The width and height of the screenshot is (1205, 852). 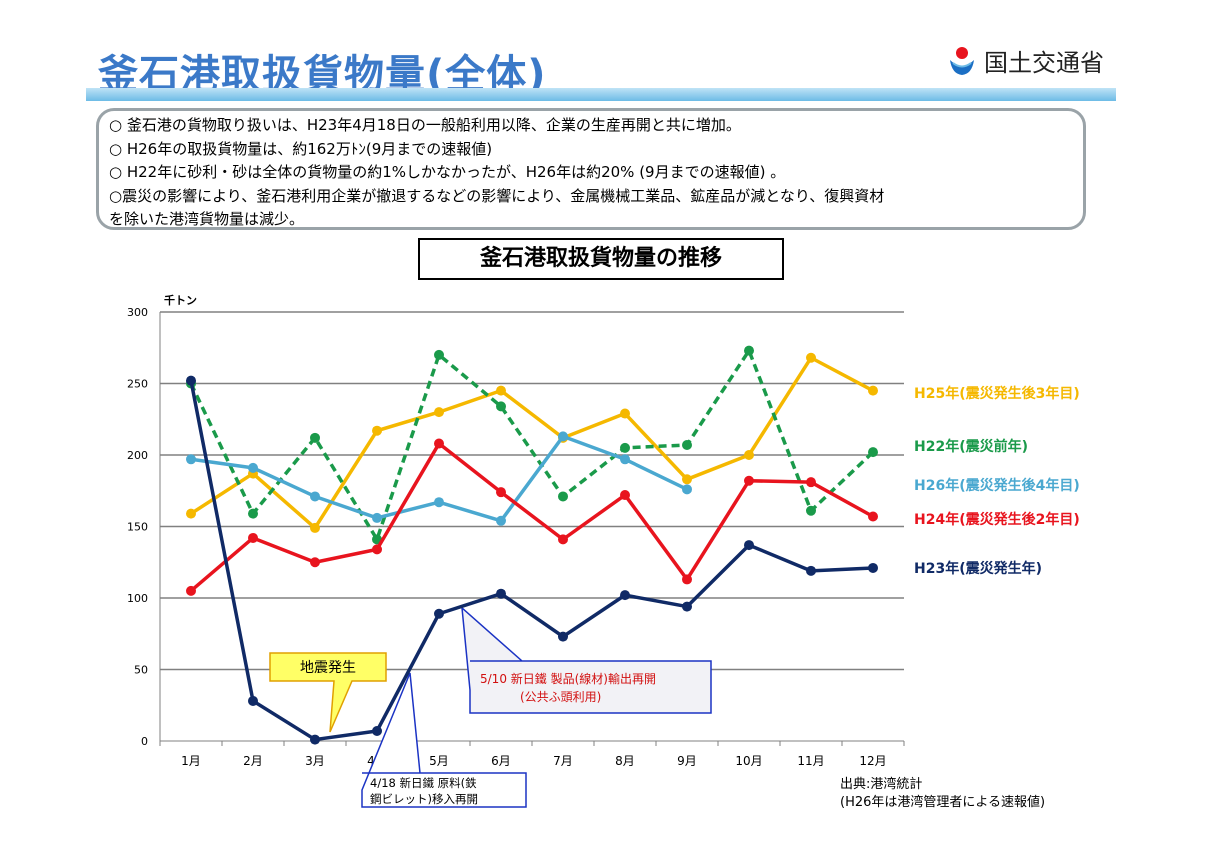 What do you see at coordinates (439, 761) in the screenshot?
I see `x-tick-label: 5月` at bounding box center [439, 761].